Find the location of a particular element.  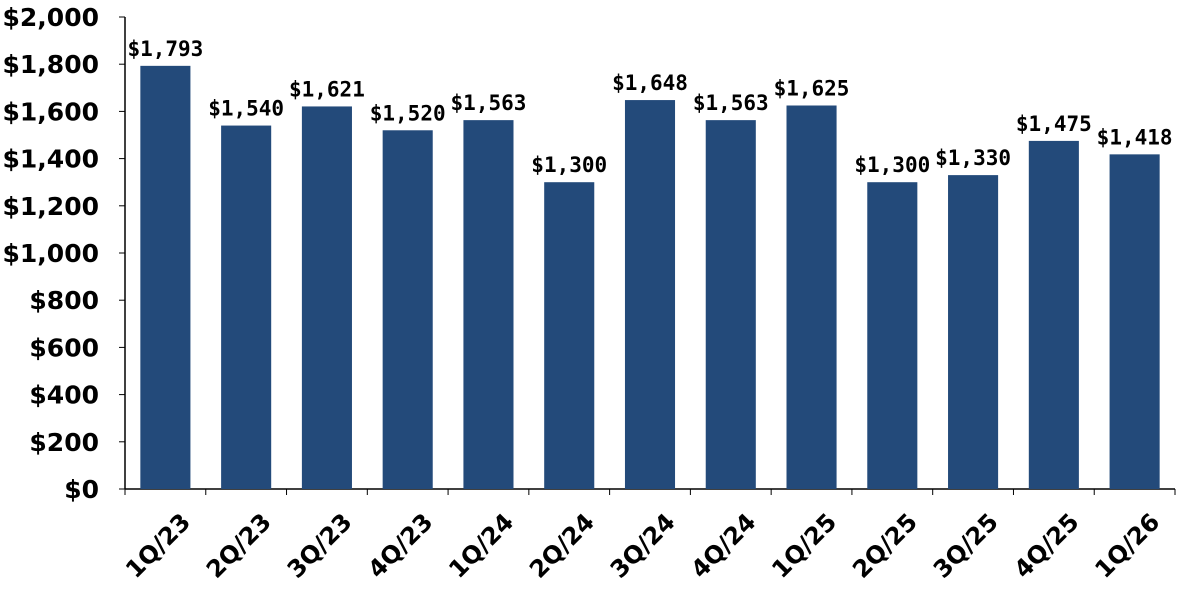

x-tick-label: 2Q/25 is located at coordinates (885, 546).